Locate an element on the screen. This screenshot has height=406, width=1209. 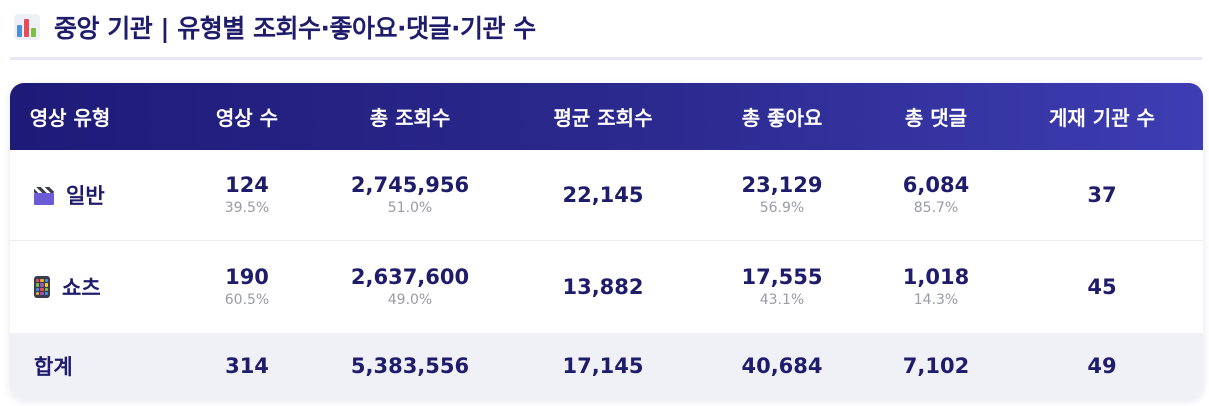
total-comments-percent: 14.3% is located at coordinates (936, 300).